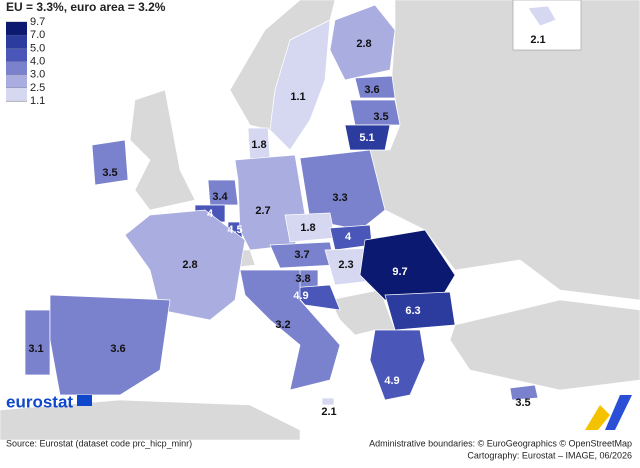 The image size is (640, 468). I want to click on region-label: 2.7, so click(262, 211).